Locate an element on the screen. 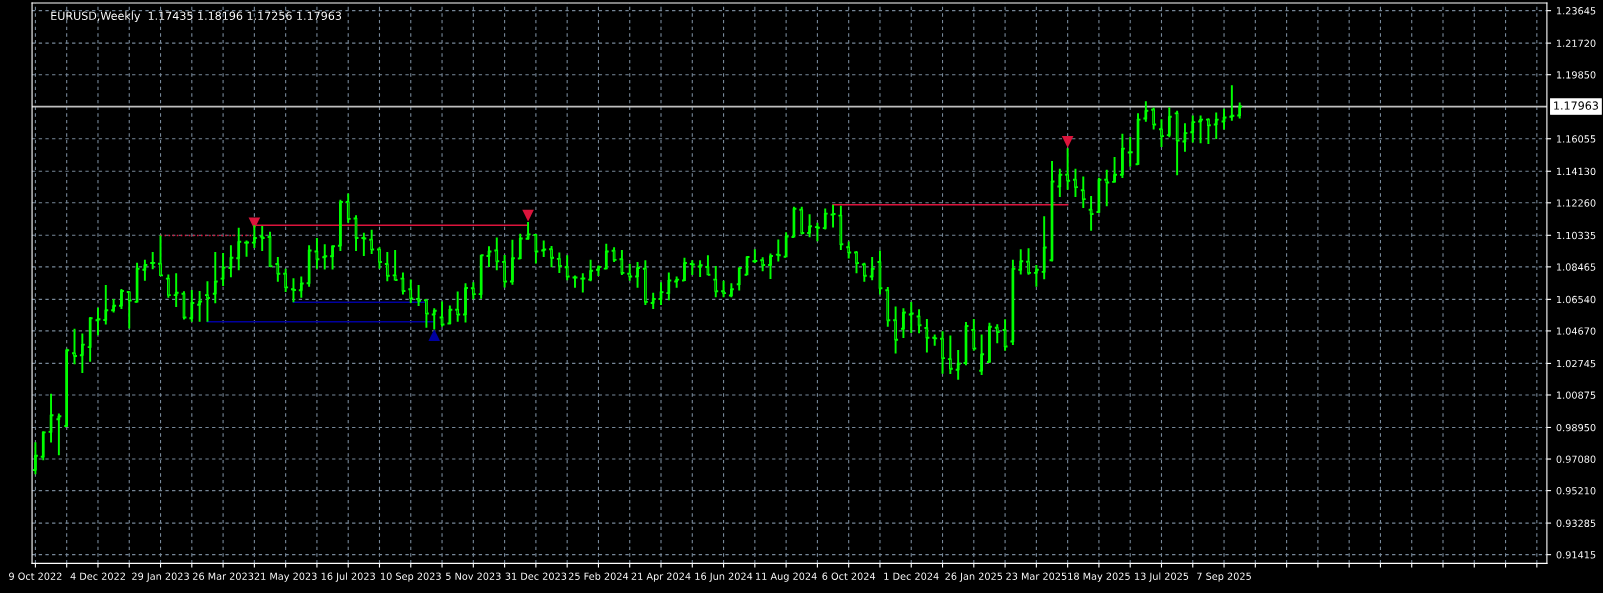 The image size is (1603, 593). y-tick-label: 1.12260 is located at coordinates (1576, 203).